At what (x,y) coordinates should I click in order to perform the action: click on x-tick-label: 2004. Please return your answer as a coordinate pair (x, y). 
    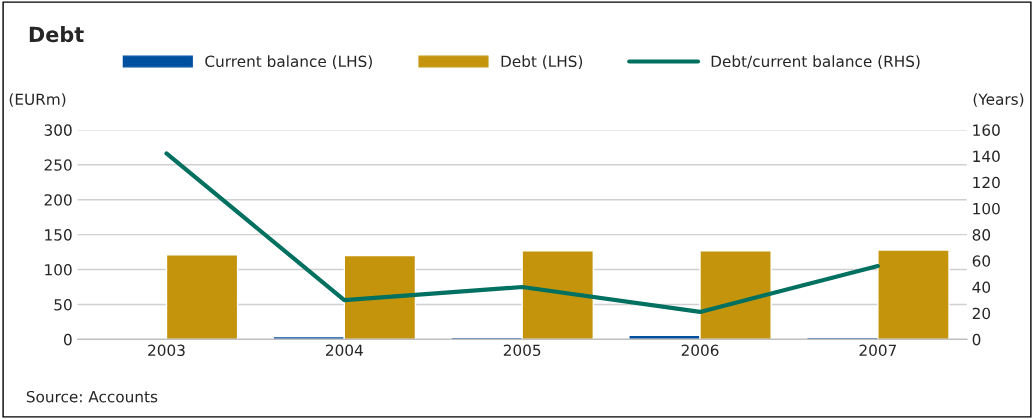
    Looking at the image, I should click on (344, 350).